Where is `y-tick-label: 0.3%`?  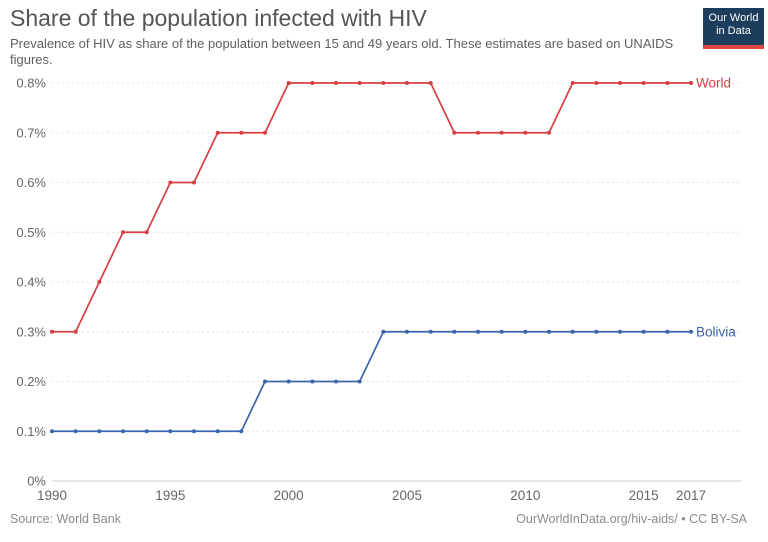
y-tick-label: 0.3% is located at coordinates (31, 331).